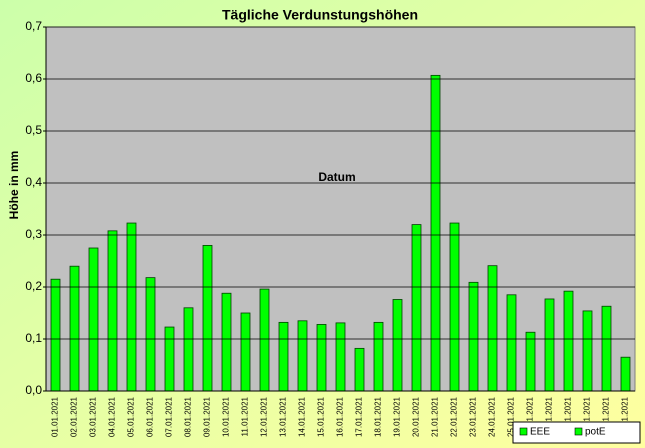 The width and height of the screenshot is (645, 448). What do you see at coordinates (625, 416) in the screenshot?
I see `x-tick-label: 31.01.2021` at bounding box center [625, 416].